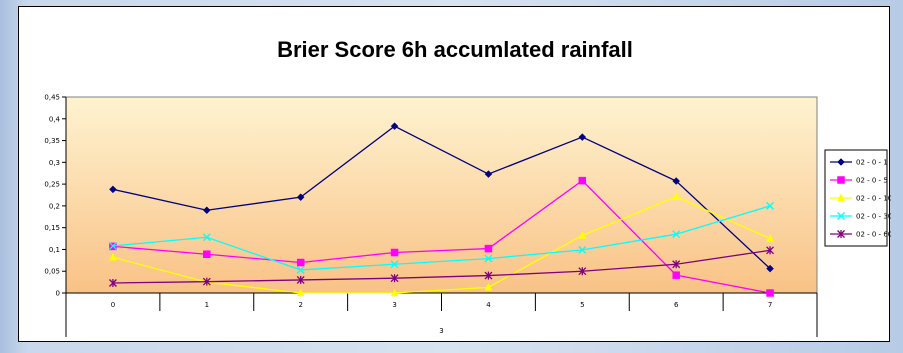 The width and height of the screenshot is (903, 353). What do you see at coordinates (113, 305) in the screenshot?
I see `x-tick-label: 0` at bounding box center [113, 305].